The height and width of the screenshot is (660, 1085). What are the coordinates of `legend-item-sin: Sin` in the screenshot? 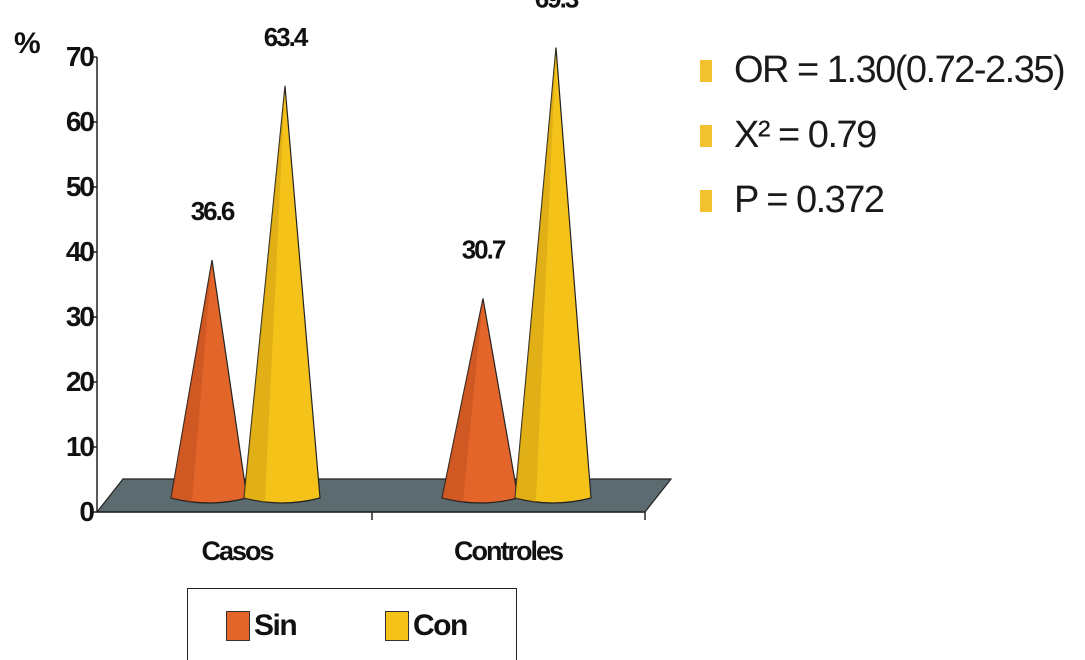 It's located at (262, 626).